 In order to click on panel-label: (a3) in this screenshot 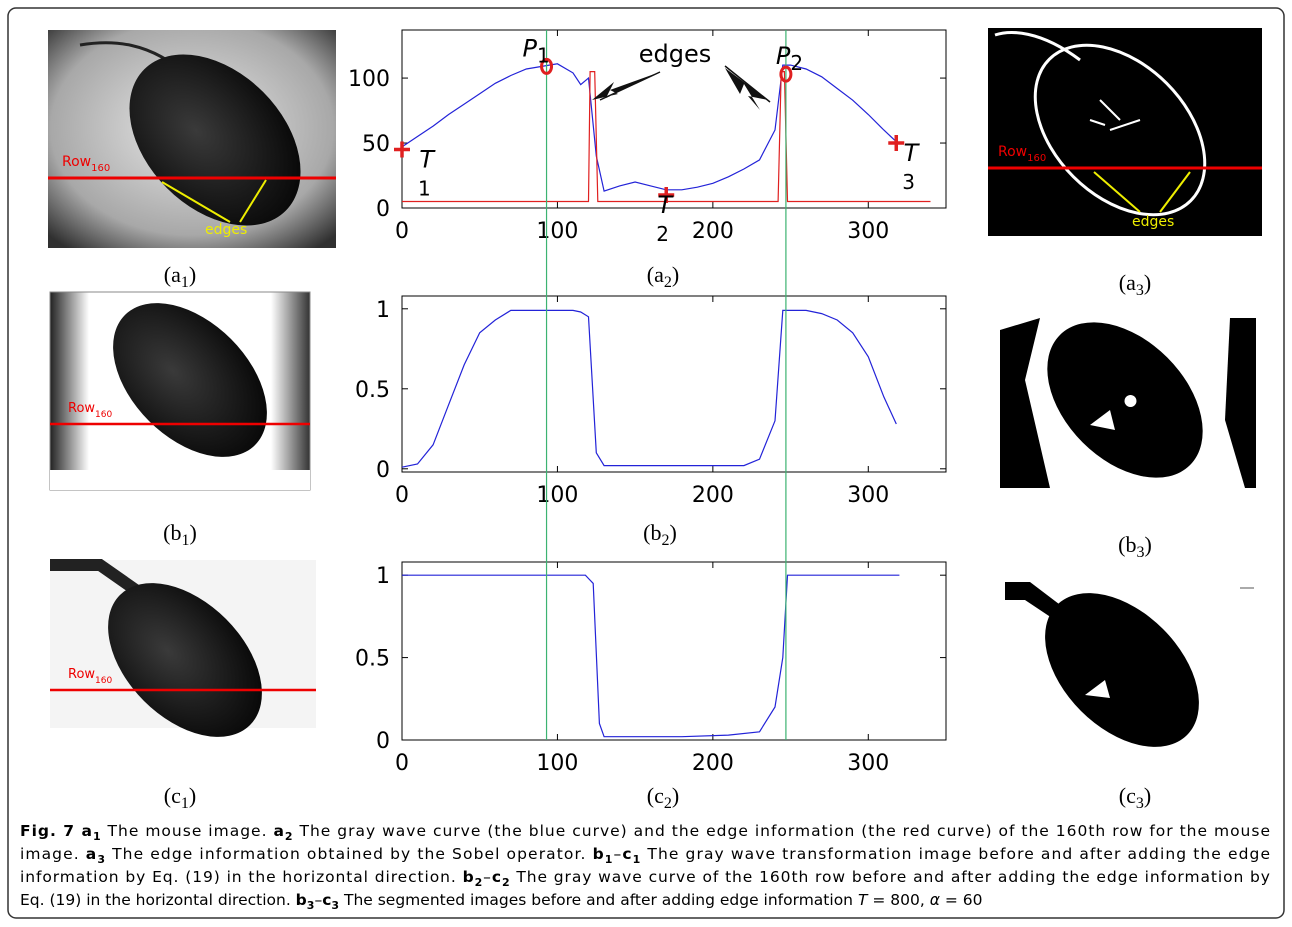, I will do `click(1135, 284)`.